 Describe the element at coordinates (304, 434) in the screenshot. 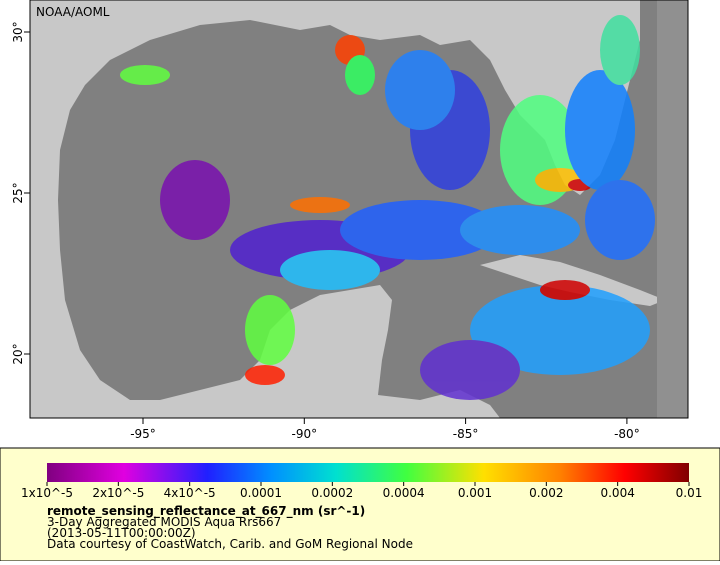

I see `lon-label: -90°` at that location.